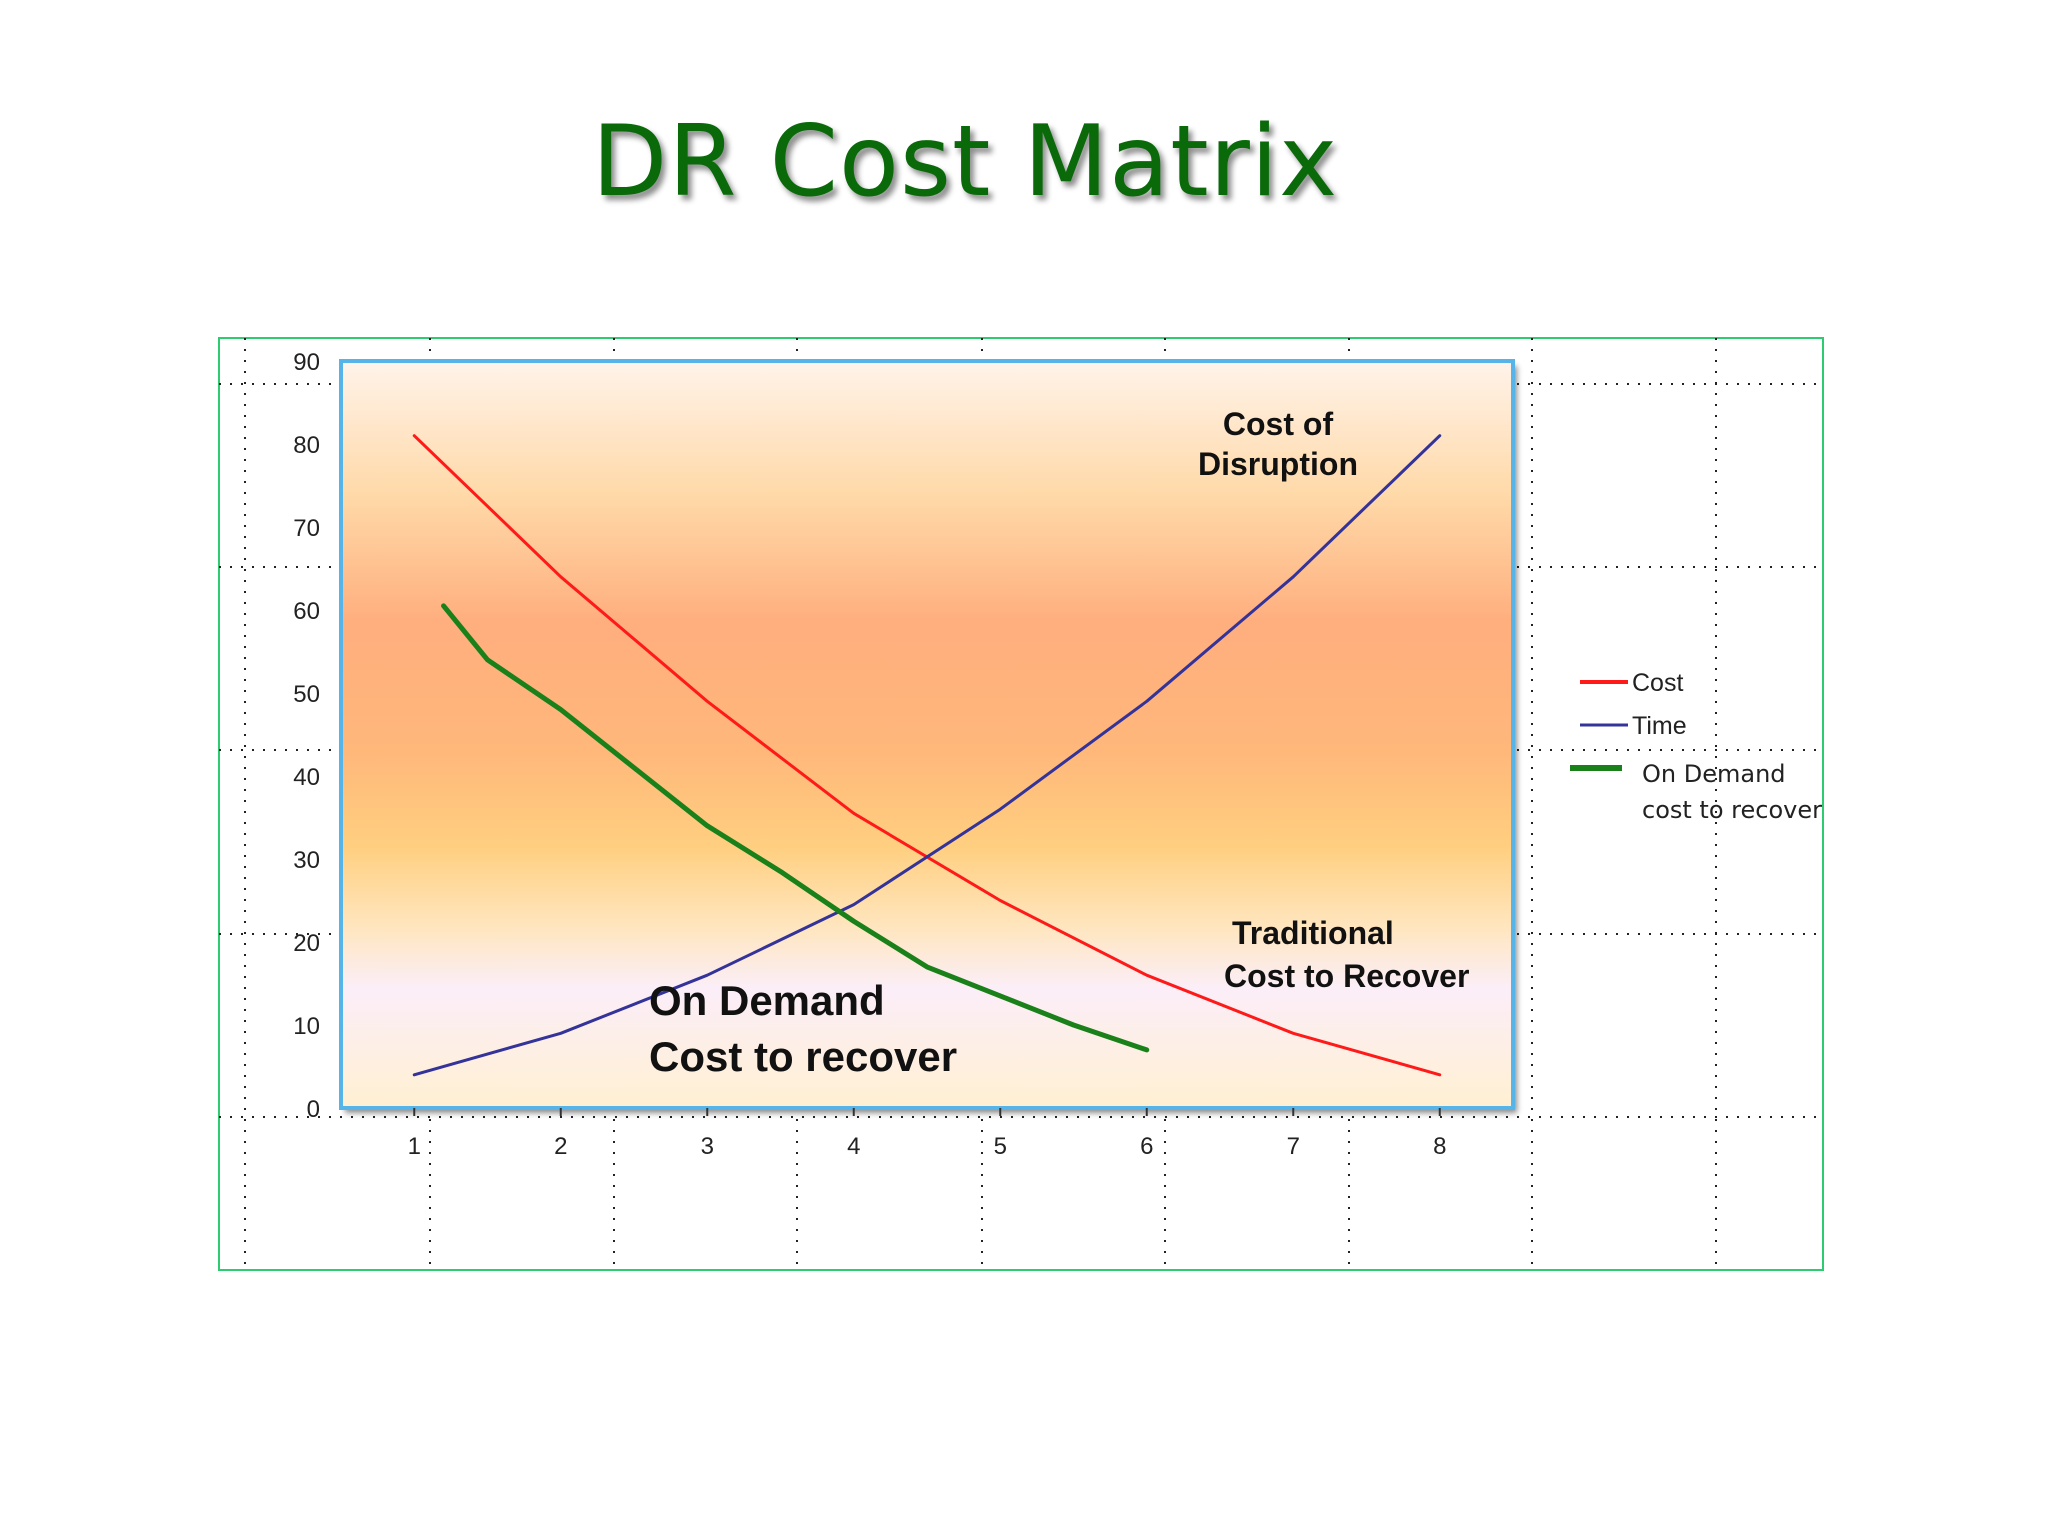 This screenshot has width=2048, height=1536. What do you see at coordinates (1346, 976) in the screenshot?
I see `annotation-traditional: Cost to Recover` at bounding box center [1346, 976].